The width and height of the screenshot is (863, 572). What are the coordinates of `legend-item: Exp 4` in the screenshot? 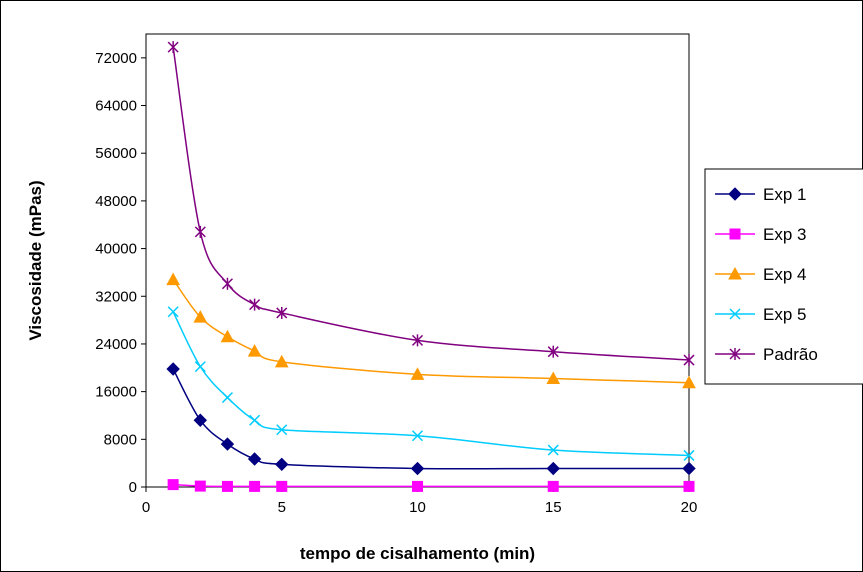 It's located at (760, 274).